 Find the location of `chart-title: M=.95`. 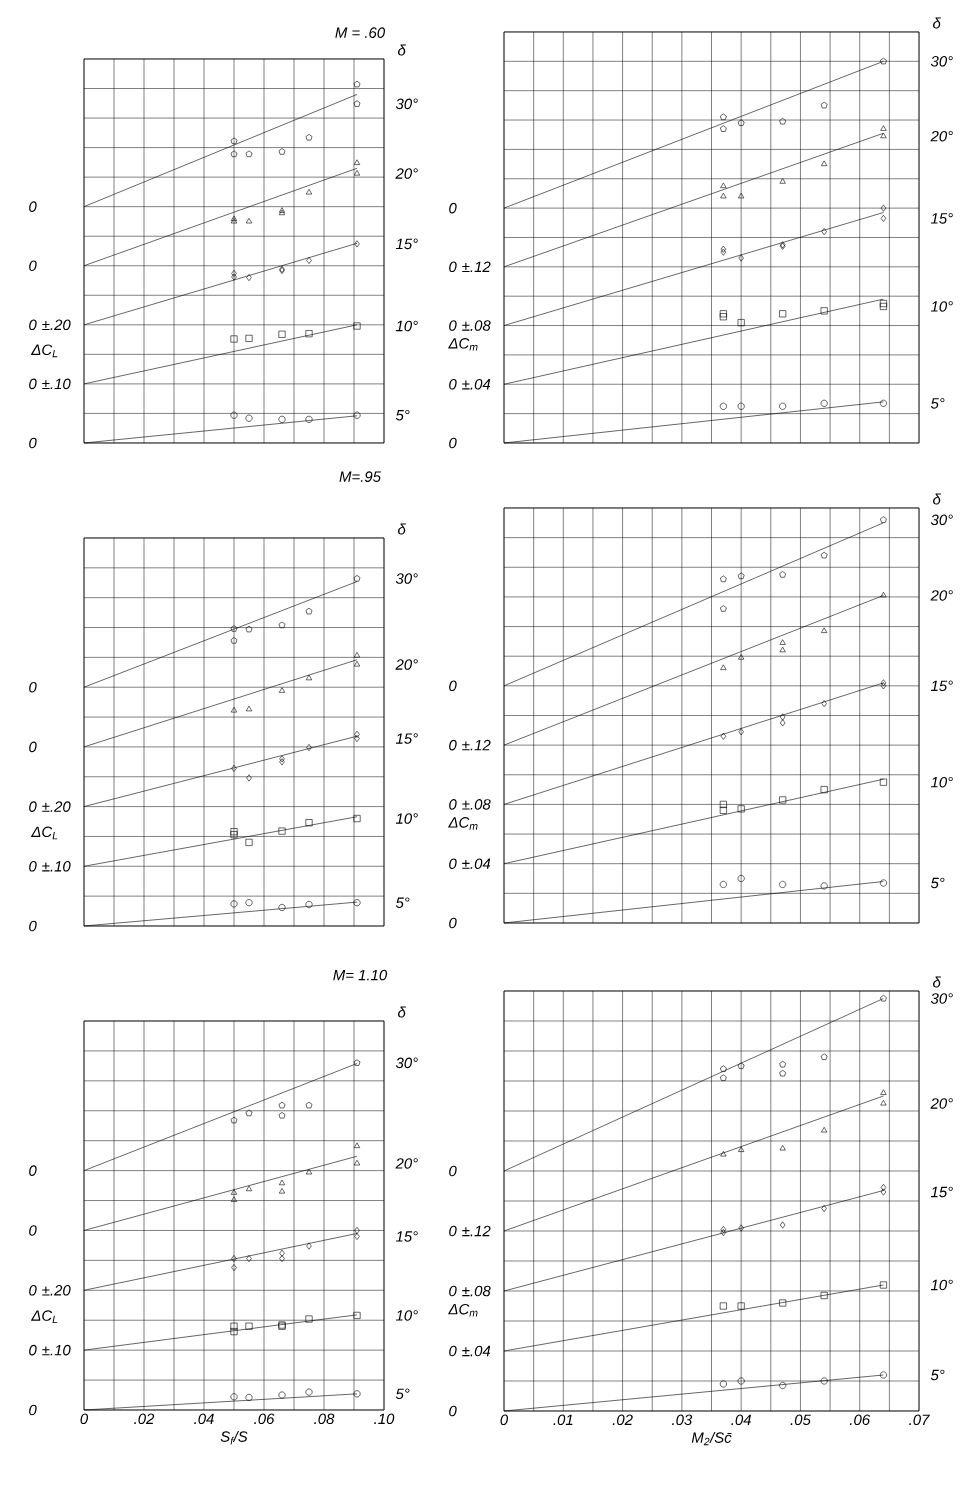

chart-title: M=.95 is located at coordinates (360, 476).